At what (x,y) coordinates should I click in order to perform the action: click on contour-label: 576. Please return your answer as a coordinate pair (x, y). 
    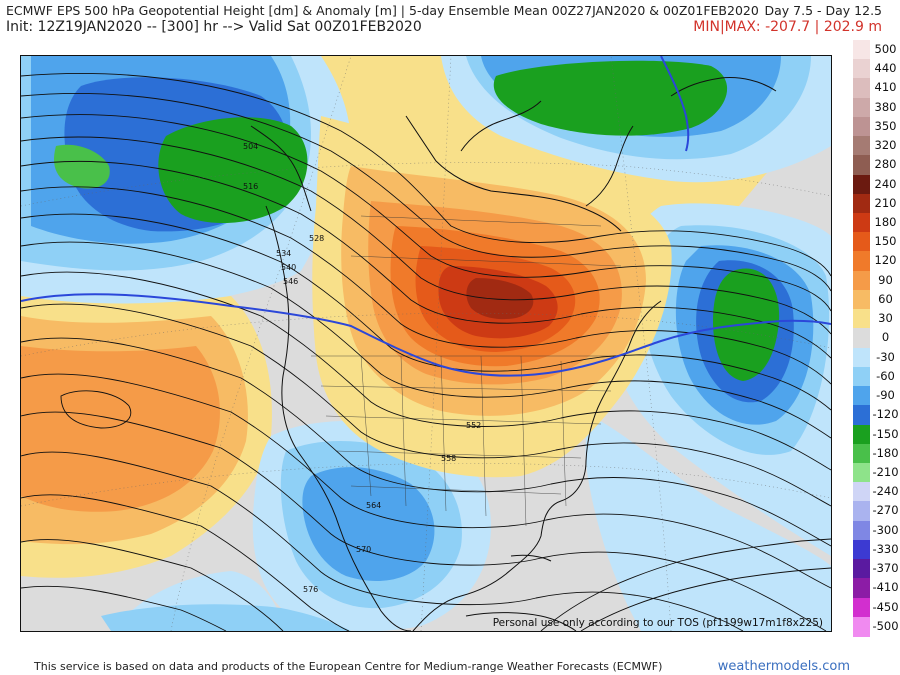
    Looking at the image, I should click on (310, 589).